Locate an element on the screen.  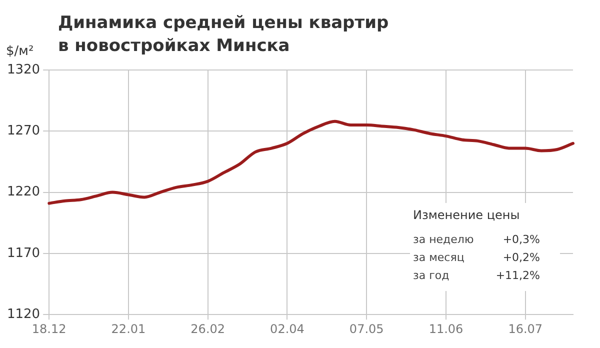
annotation: за неделю is located at coordinates (443, 239).